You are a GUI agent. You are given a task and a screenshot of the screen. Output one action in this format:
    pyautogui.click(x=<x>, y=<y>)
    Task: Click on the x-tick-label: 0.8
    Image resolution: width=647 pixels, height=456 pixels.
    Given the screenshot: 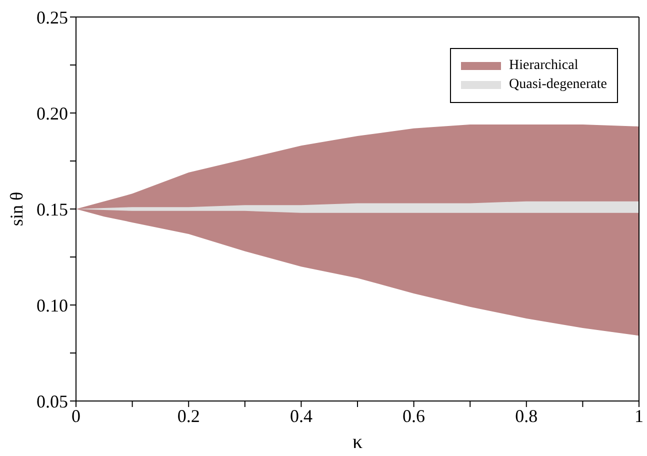 What is the action you would take?
    pyautogui.click(x=526, y=416)
    